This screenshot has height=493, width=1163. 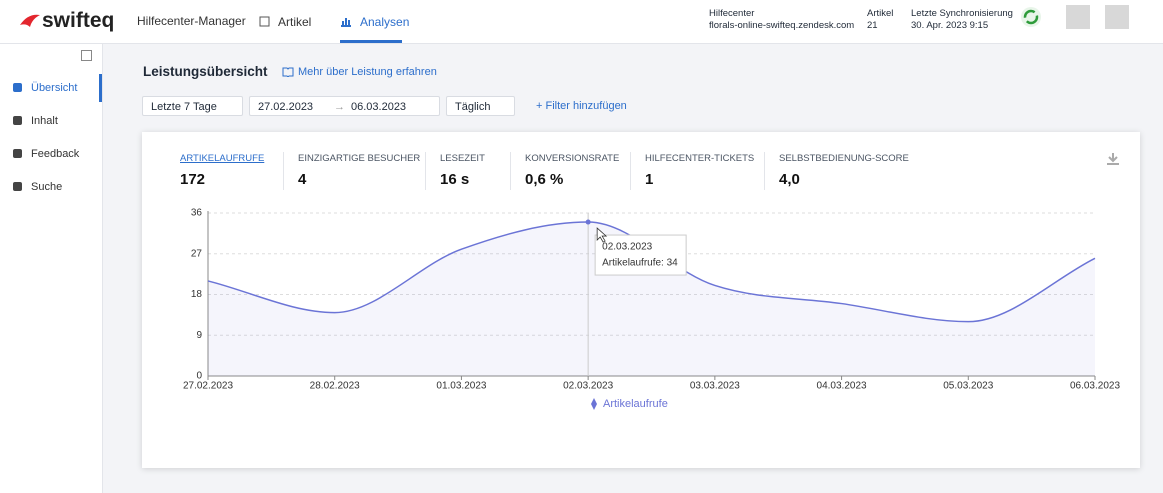 I want to click on x-tick-label: 03.03.2023, so click(x=715, y=386).